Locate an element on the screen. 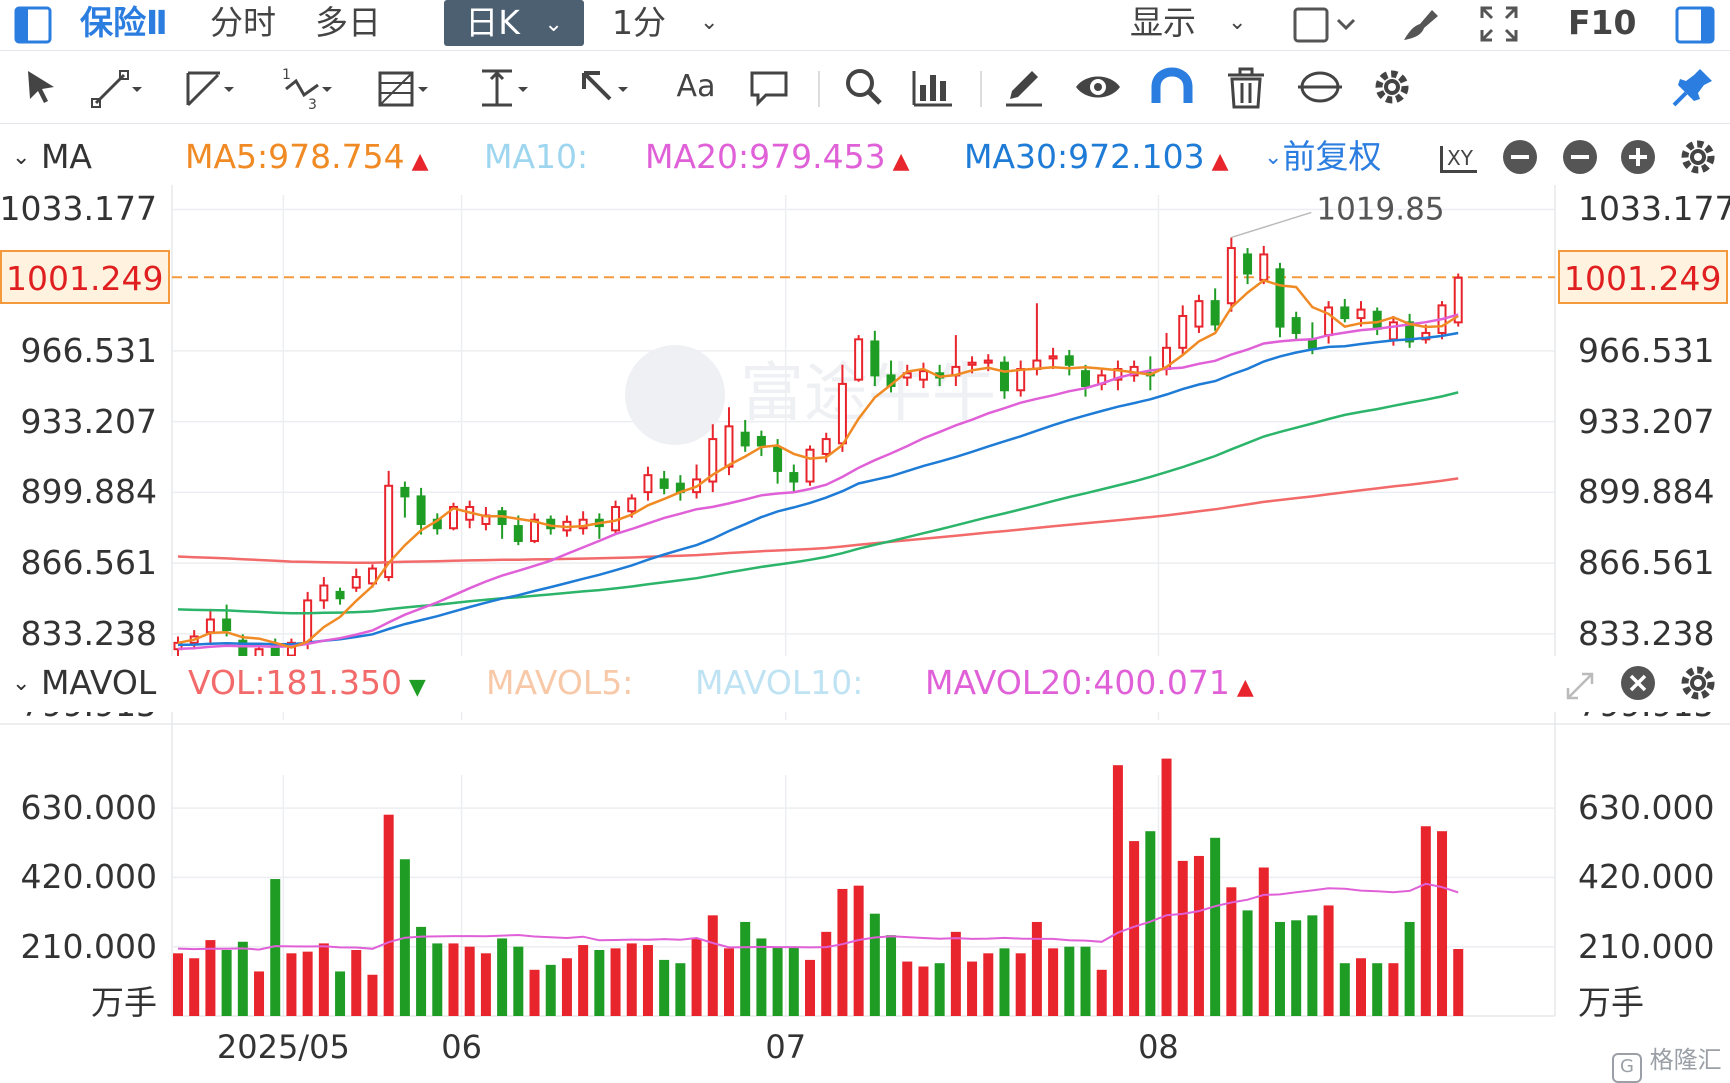 This screenshot has width=1730, height=1083. xy-scale-toggle: XY is located at coordinates (1458, 159).